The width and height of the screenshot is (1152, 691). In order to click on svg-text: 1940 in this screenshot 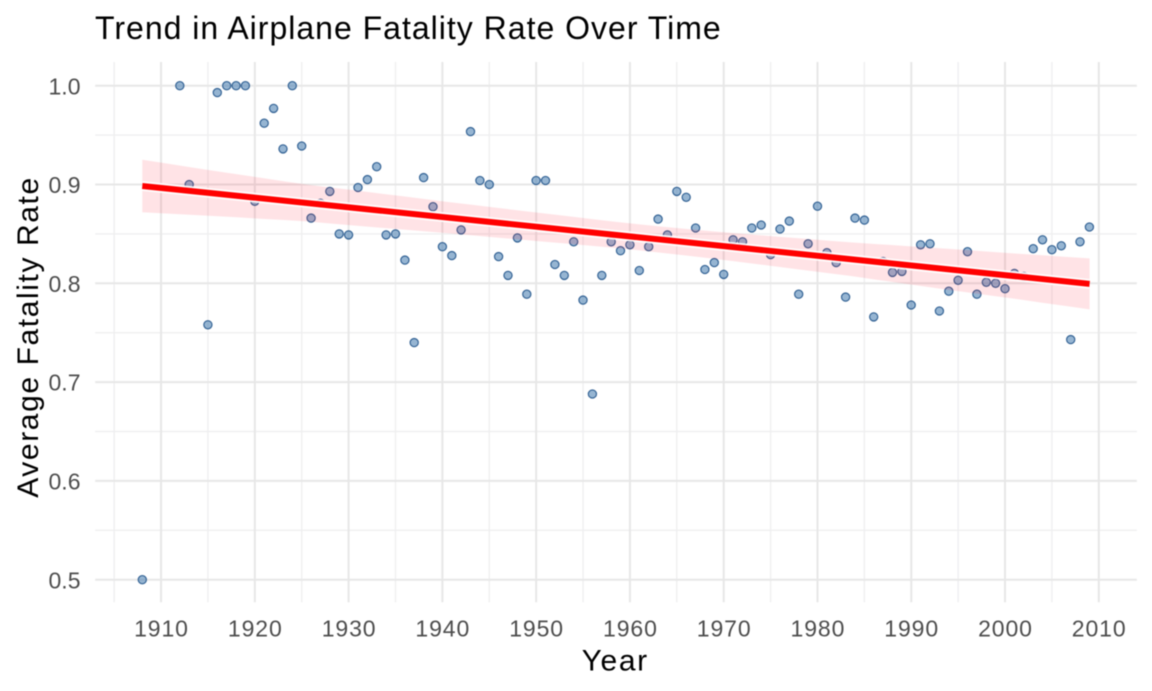, I will do `click(442, 629)`.